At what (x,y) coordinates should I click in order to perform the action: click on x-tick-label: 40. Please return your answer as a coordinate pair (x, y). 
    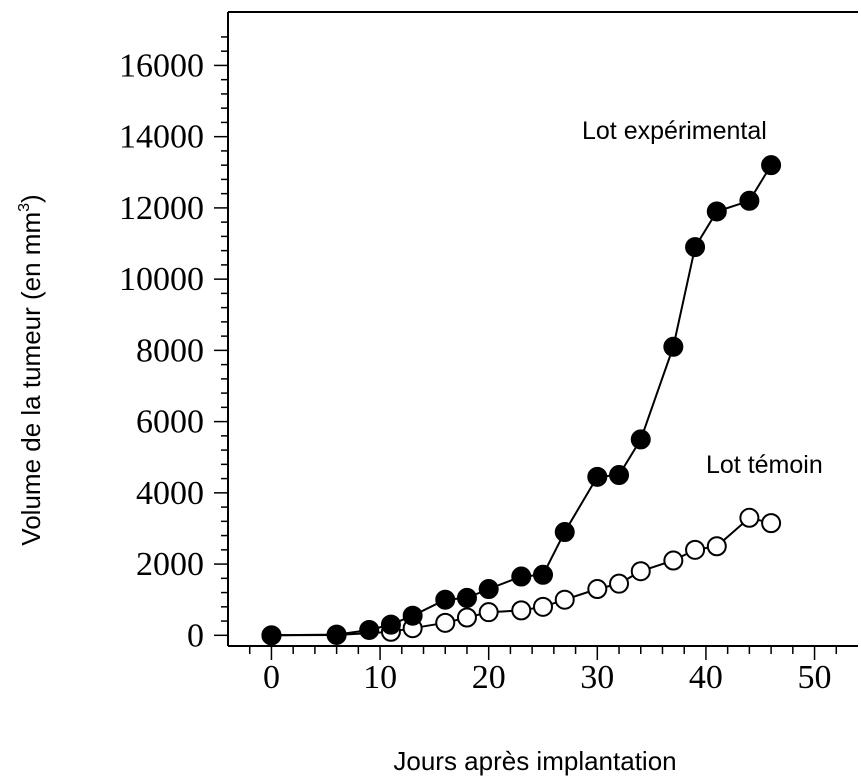
    Looking at the image, I should click on (706, 677).